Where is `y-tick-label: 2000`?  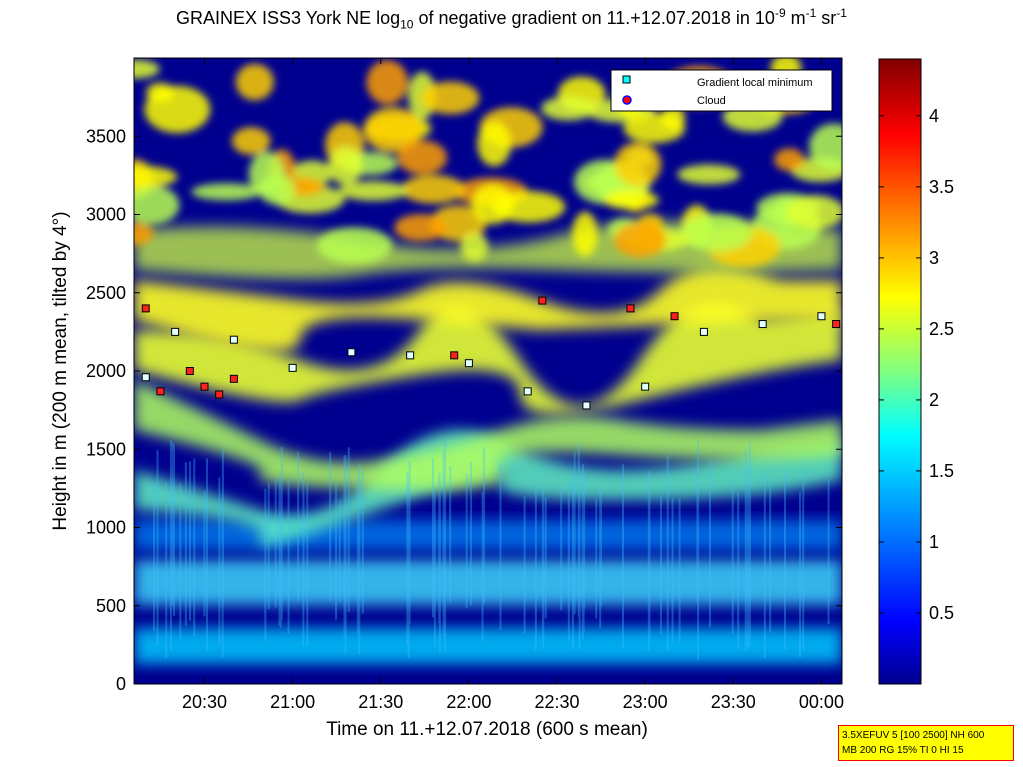
y-tick-label: 2000 is located at coordinates (106, 371).